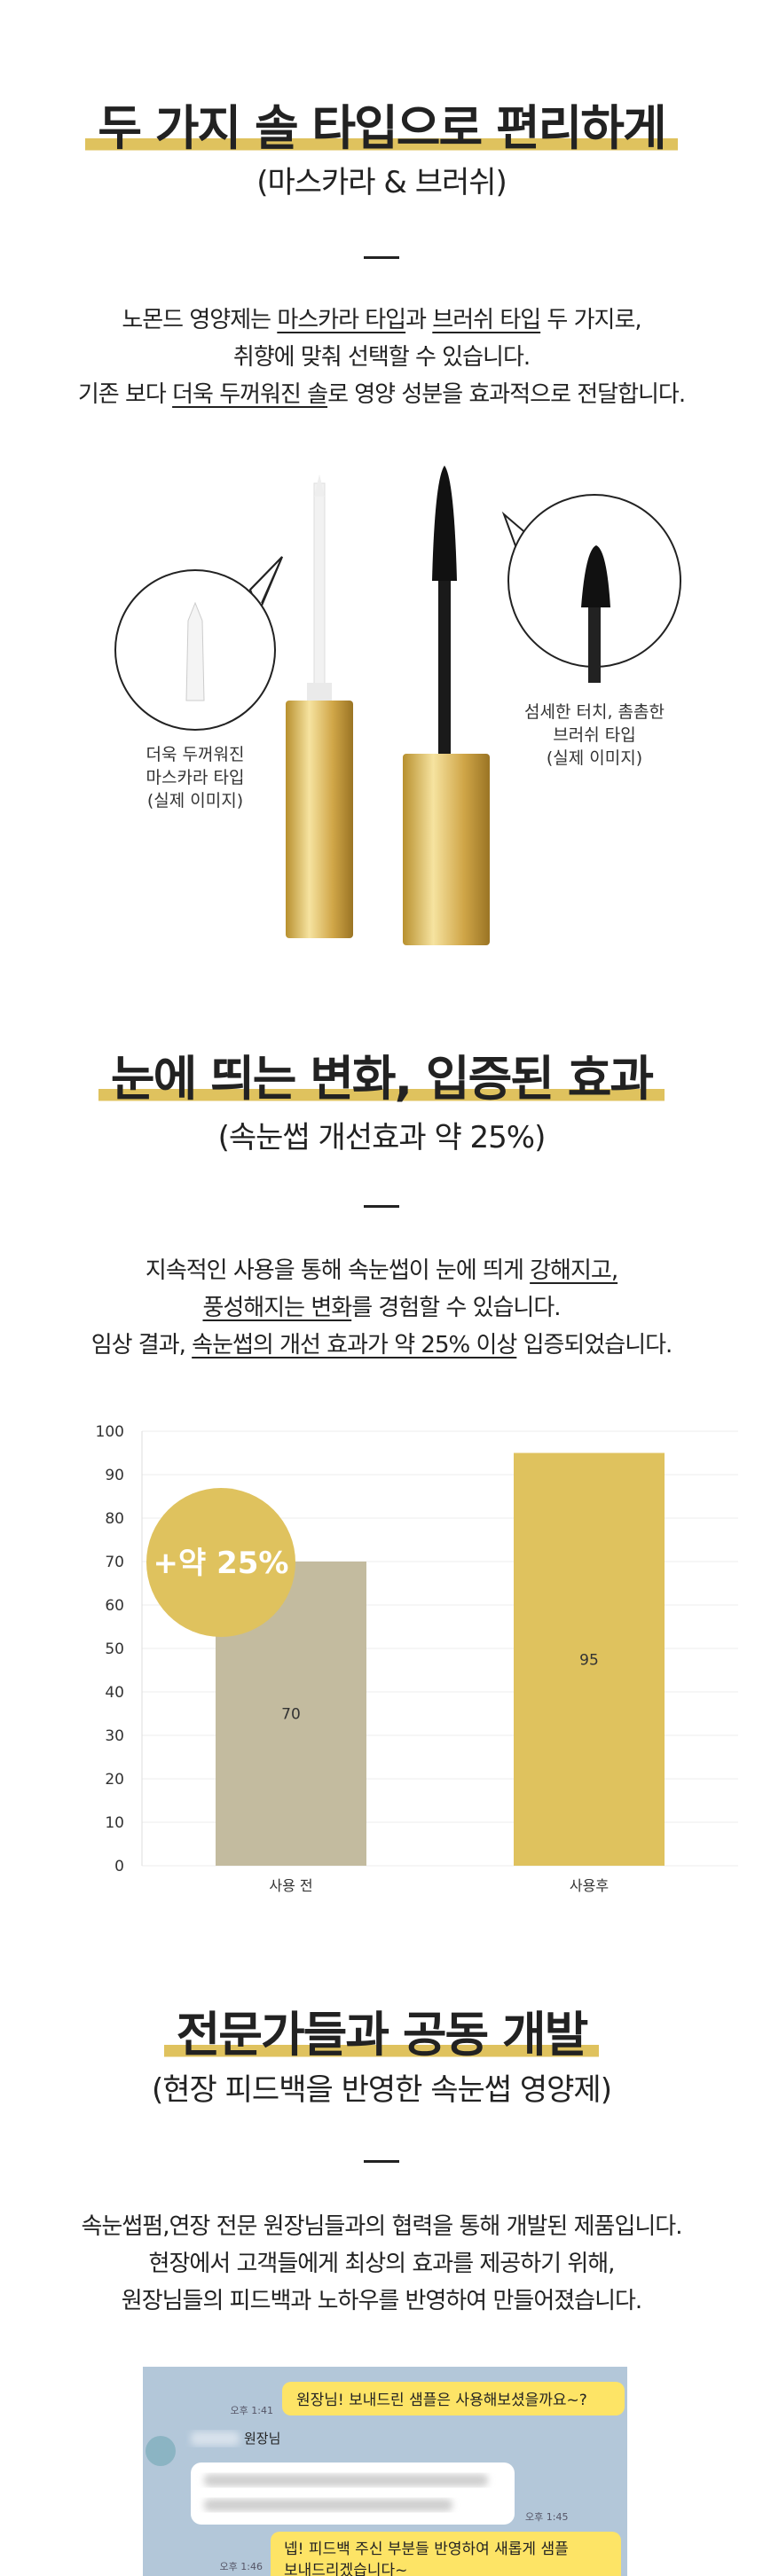 The image size is (763, 2576). Describe the element at coordinates (241, 2566) in the screenshot. I see `chat-time: 오후 1:46` at that location.